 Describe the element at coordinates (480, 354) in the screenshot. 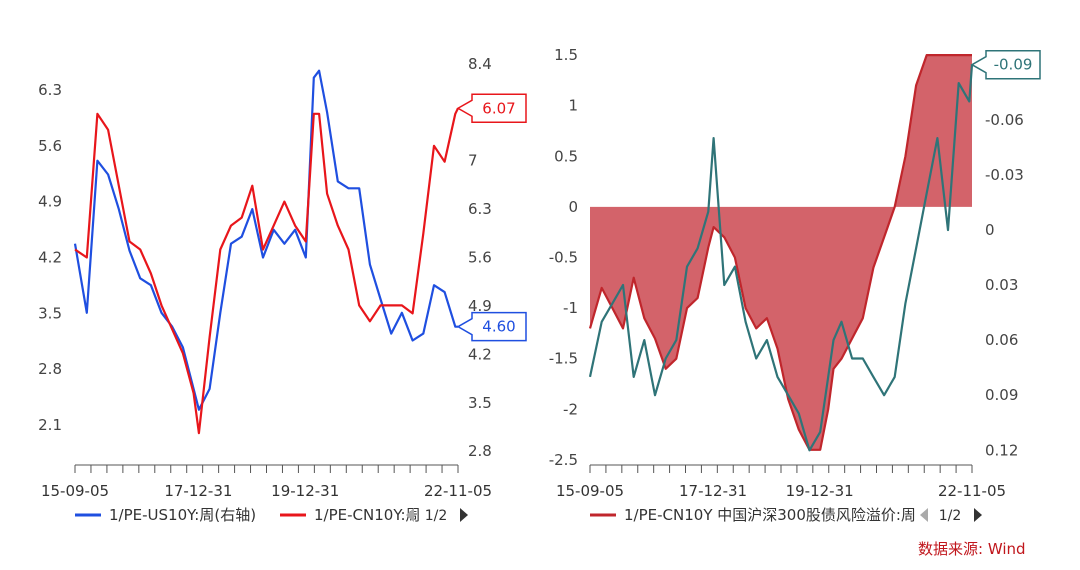

I see `y-right-tick-label: 4.2` at that location.